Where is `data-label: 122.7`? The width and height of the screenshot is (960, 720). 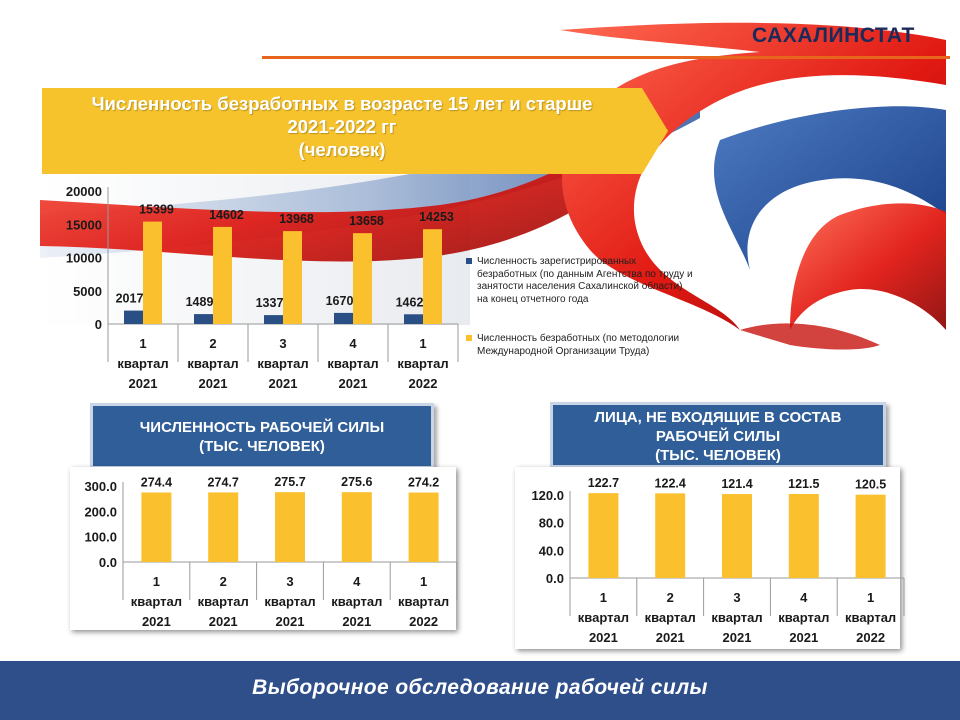 data-label: 122.7 is located at coordinates (603, 483).